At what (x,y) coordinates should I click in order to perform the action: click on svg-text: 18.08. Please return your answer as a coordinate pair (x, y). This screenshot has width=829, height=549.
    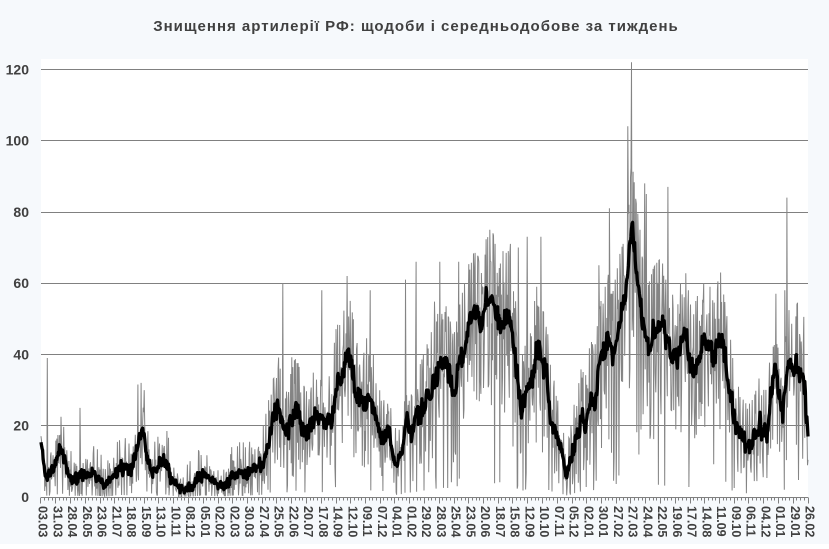
    Looking at the image, I should click on (131, 521).